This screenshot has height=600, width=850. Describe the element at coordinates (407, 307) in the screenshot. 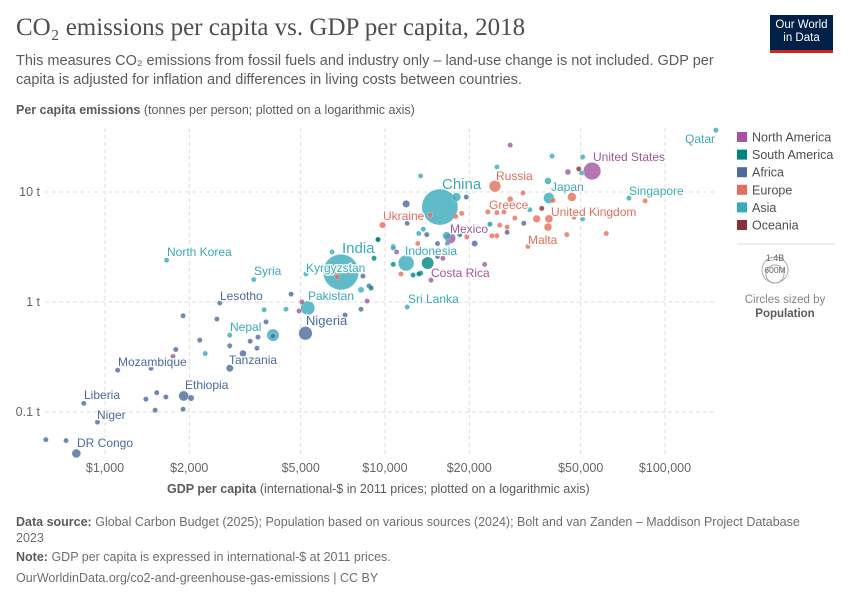

I see `point-sri-lanka` at that location.